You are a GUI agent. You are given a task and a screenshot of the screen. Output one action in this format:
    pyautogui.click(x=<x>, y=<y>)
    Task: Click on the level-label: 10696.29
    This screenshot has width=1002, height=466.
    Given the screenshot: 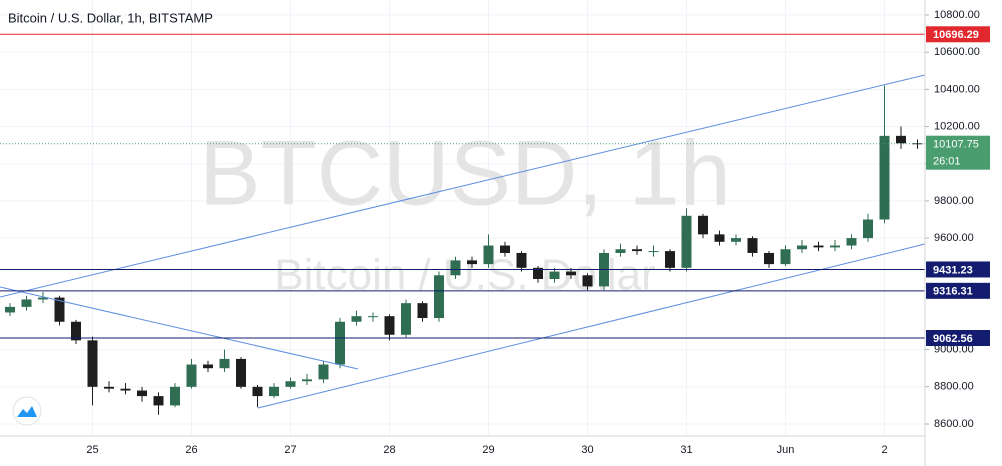 What is the action you would take?
    pyautogui.click(x=956, y=35)
    